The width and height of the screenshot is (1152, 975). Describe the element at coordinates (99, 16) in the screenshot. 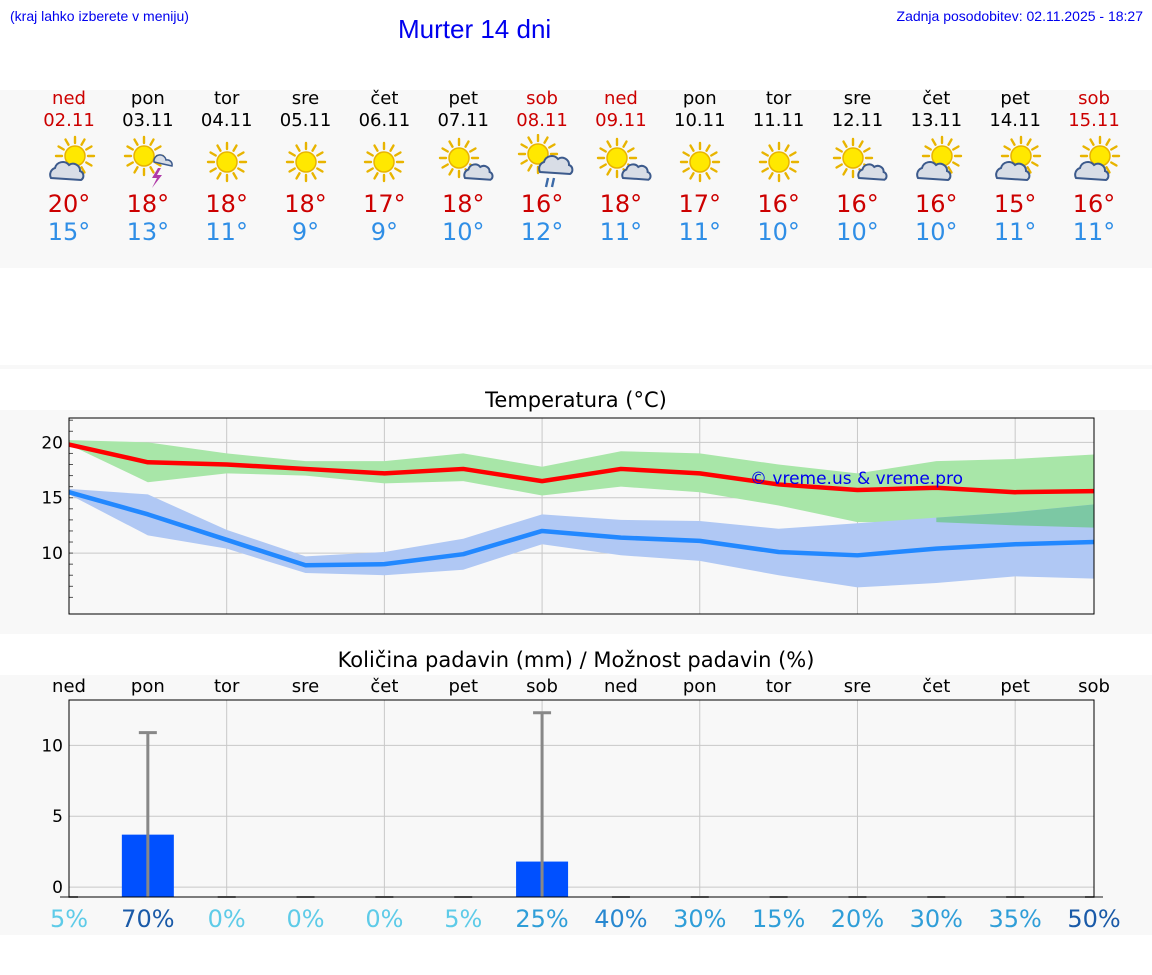

I see `location-hint: (kraj lahko izberete v meniju)` at that location.